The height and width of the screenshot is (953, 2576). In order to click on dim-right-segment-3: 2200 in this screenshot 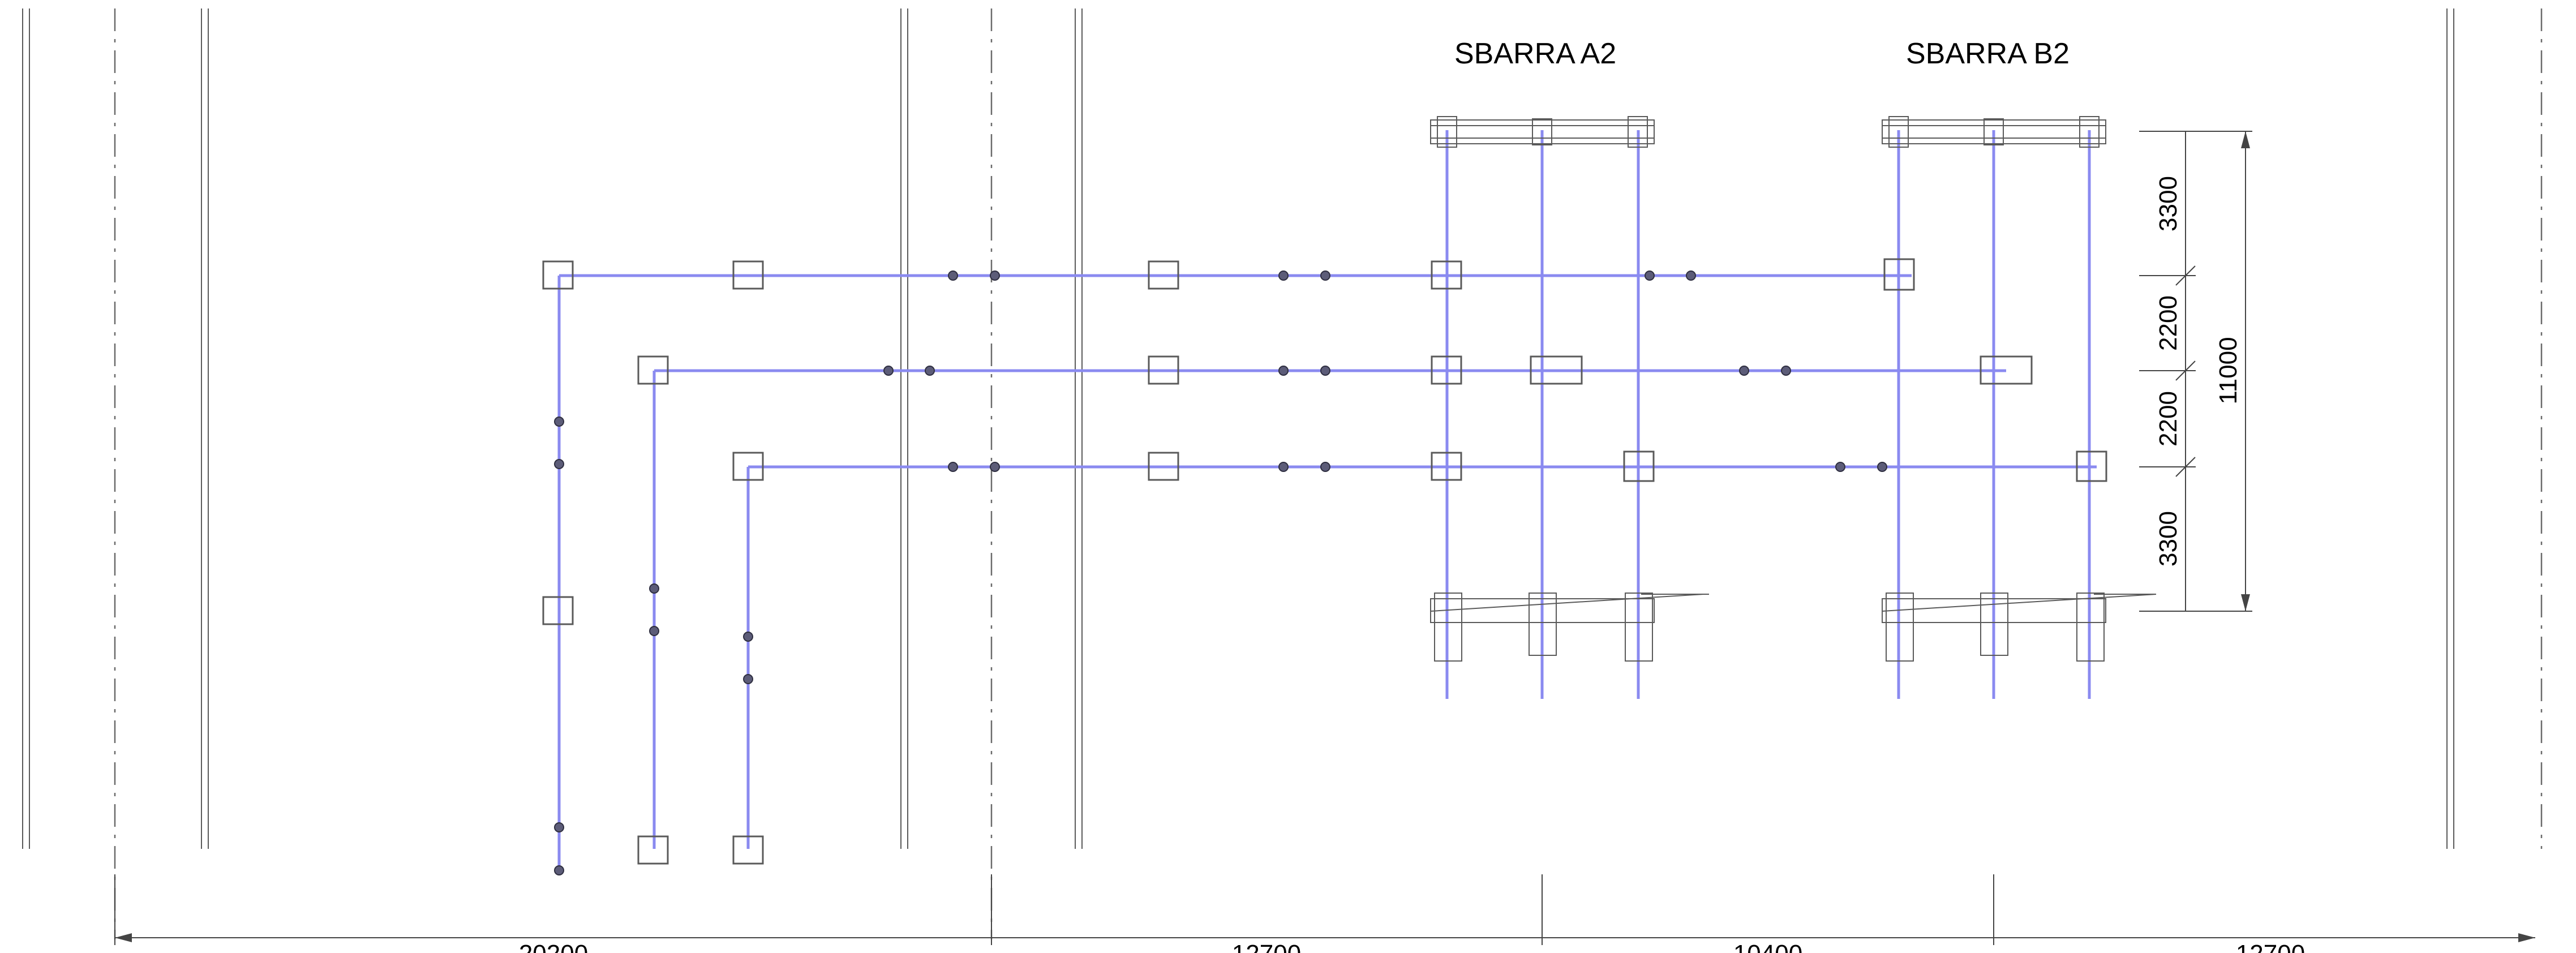, I will do `click(2168, 419)`.